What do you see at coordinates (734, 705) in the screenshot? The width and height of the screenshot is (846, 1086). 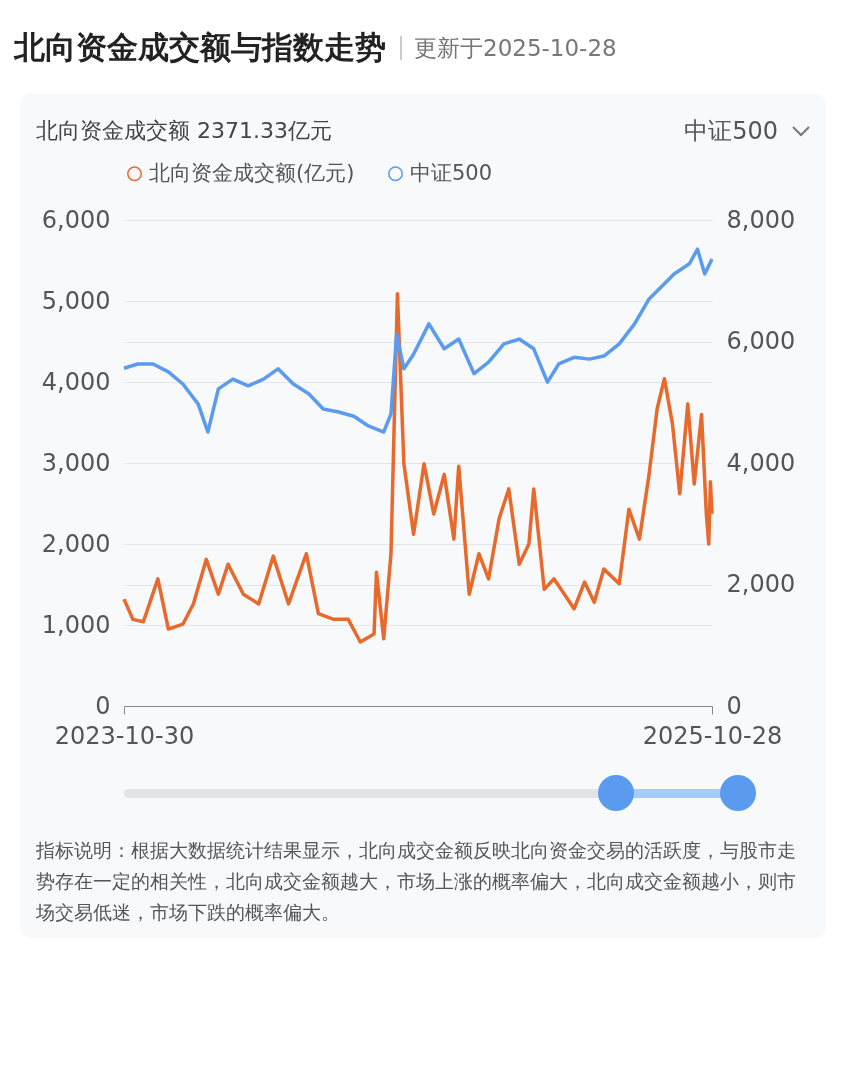 I see `y2-tick-label: 0` at bounding box center [734, 705].